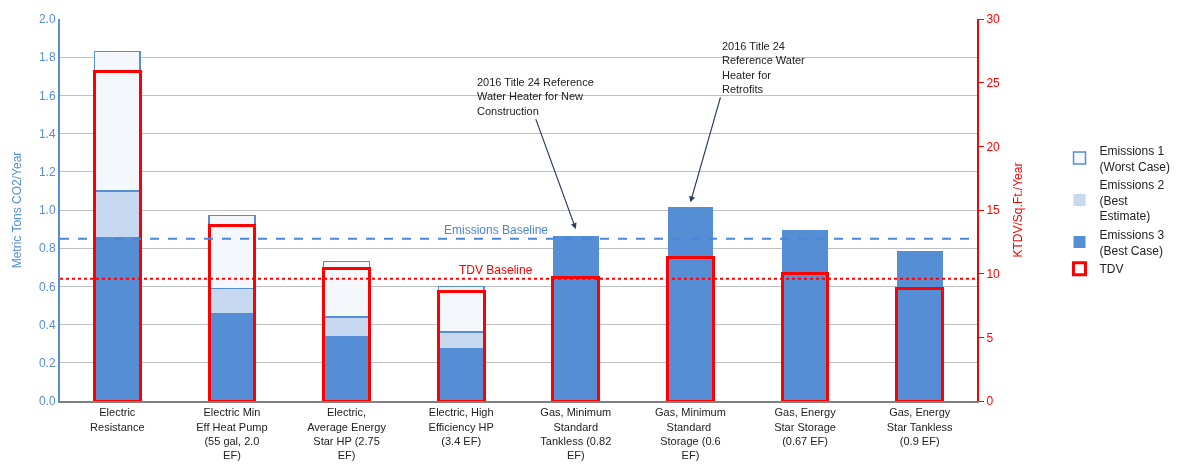 The width and height of the screenshot is (1188, 473). What do you see at coordinates (47, 57) in the screenshot?
I see `y-tick-label: 1.8` at bounding box center [47, 57].